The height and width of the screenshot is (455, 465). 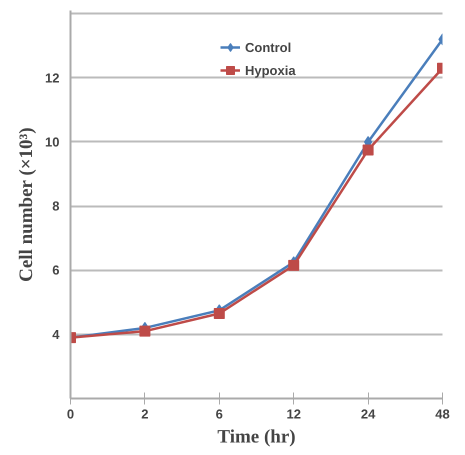 What do you see at coordinates (219, 414) in the screenshot?
I see `x-tick-label: 6` at bounding box center [219, 414].